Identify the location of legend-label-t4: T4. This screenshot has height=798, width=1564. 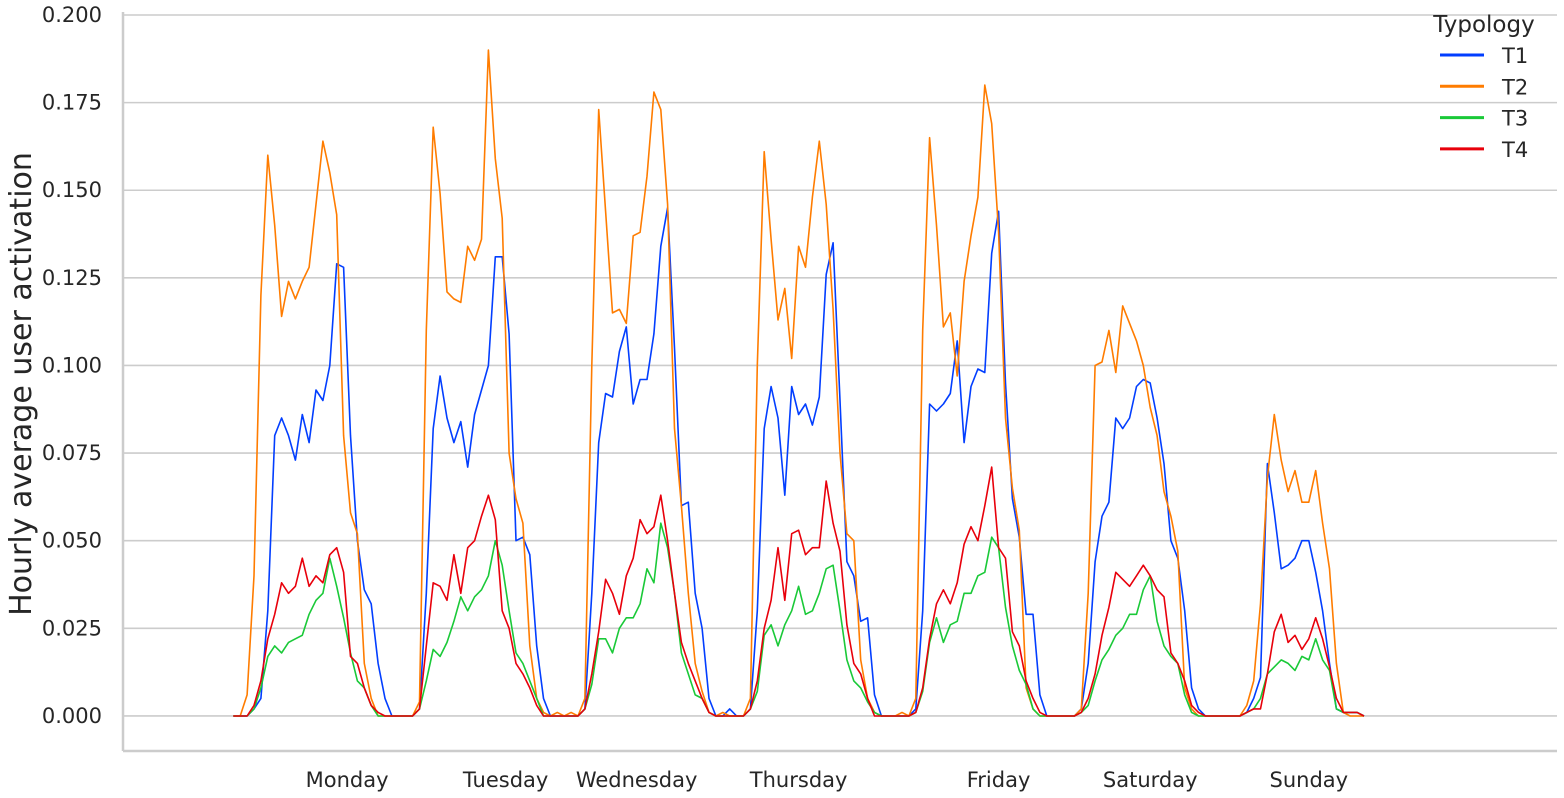
(1514, 150).